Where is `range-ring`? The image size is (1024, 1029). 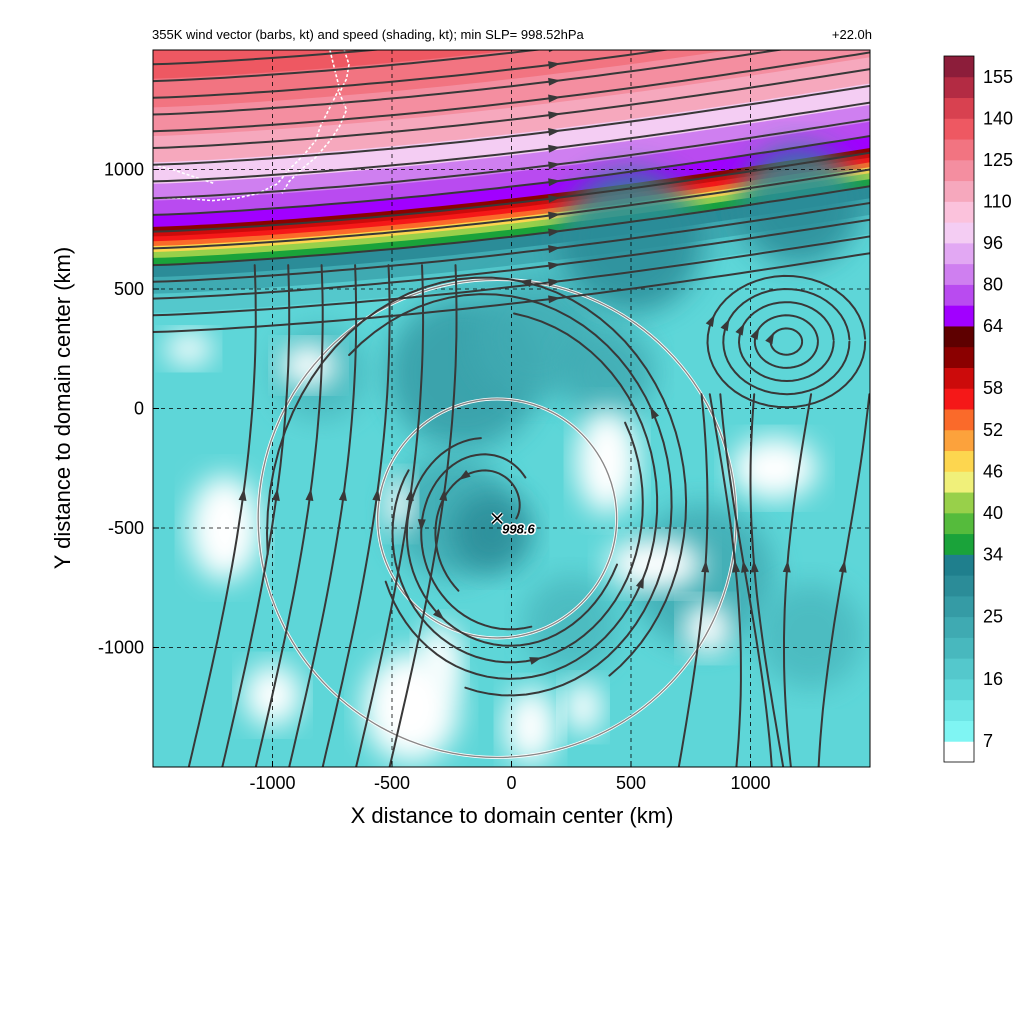
range-ring is located at coordinates (497, 518).